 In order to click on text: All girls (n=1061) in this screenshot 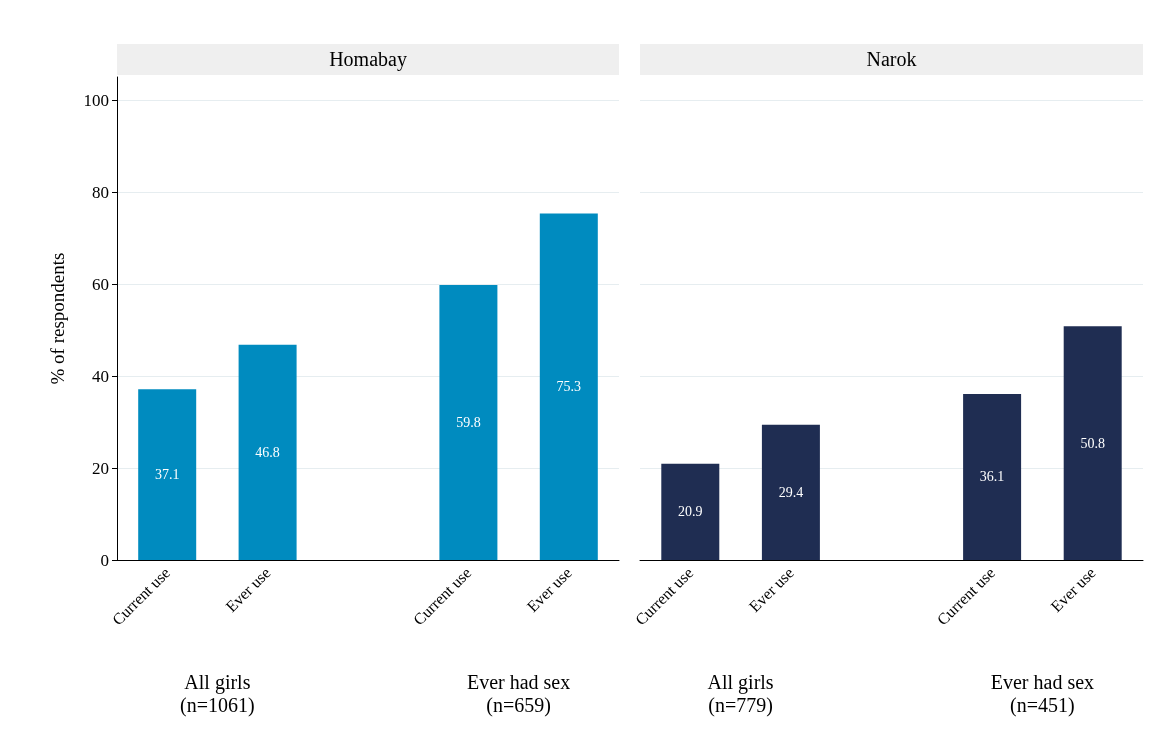, I will do `click(217, 693)`.